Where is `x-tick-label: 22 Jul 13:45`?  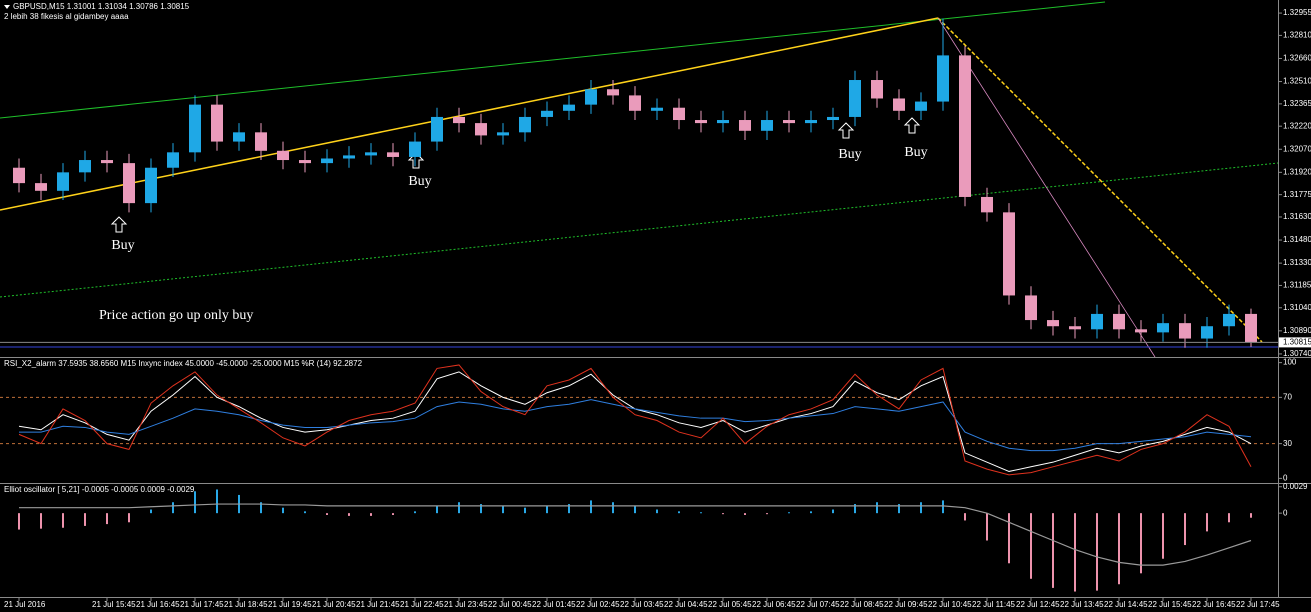
x-tick-label: 22 Jul 13:45 is located at coordinates (1082, 604).